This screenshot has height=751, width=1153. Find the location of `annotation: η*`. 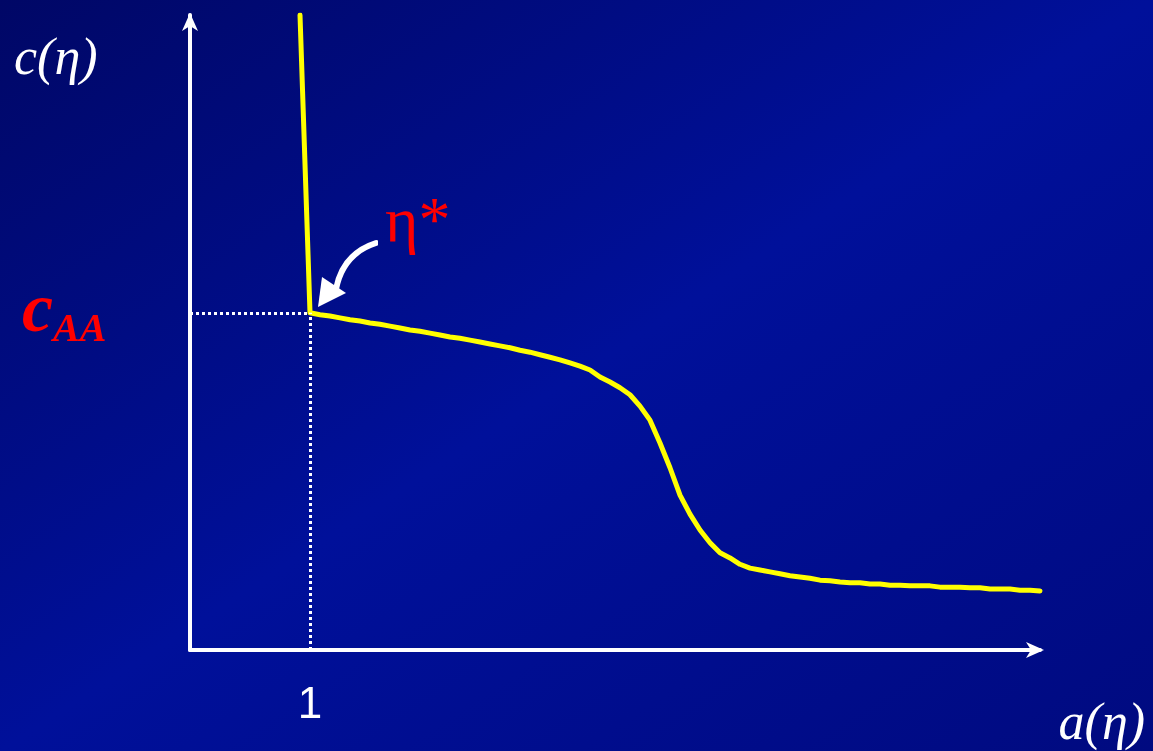

annotation: η* is located at coordinates (418, 220).